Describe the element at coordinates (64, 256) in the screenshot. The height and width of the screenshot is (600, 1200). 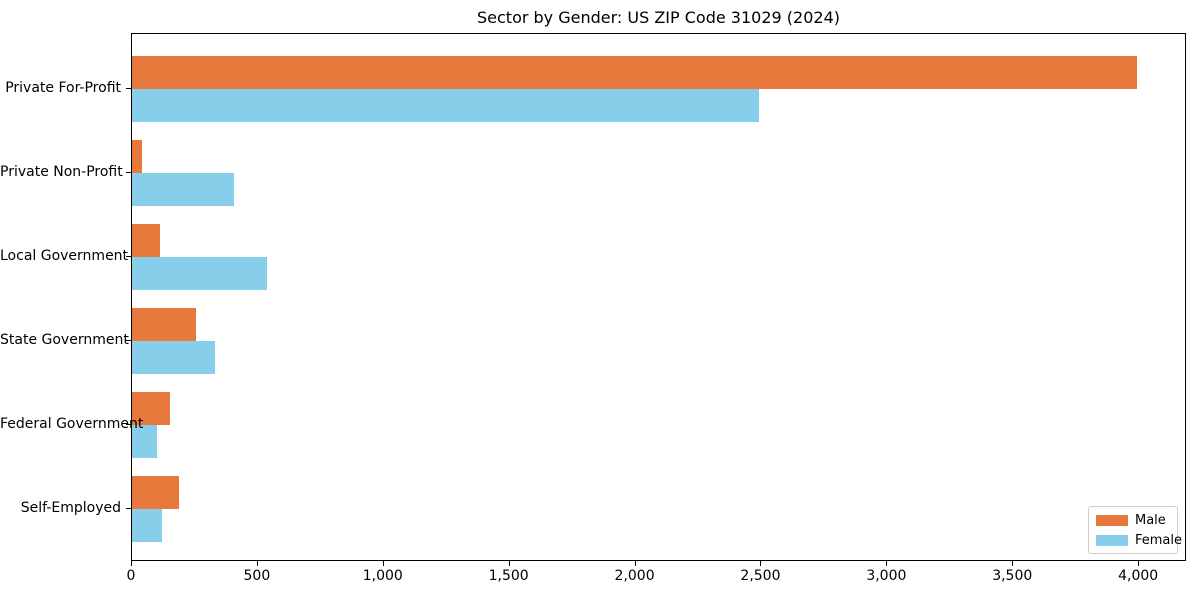
I see `ytick-label-local-government: Local Government` at that location.